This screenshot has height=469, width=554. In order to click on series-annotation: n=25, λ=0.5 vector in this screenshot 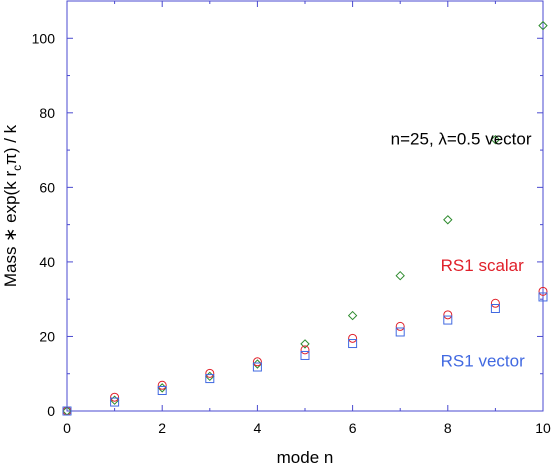, I will do `click(461, 139)`.